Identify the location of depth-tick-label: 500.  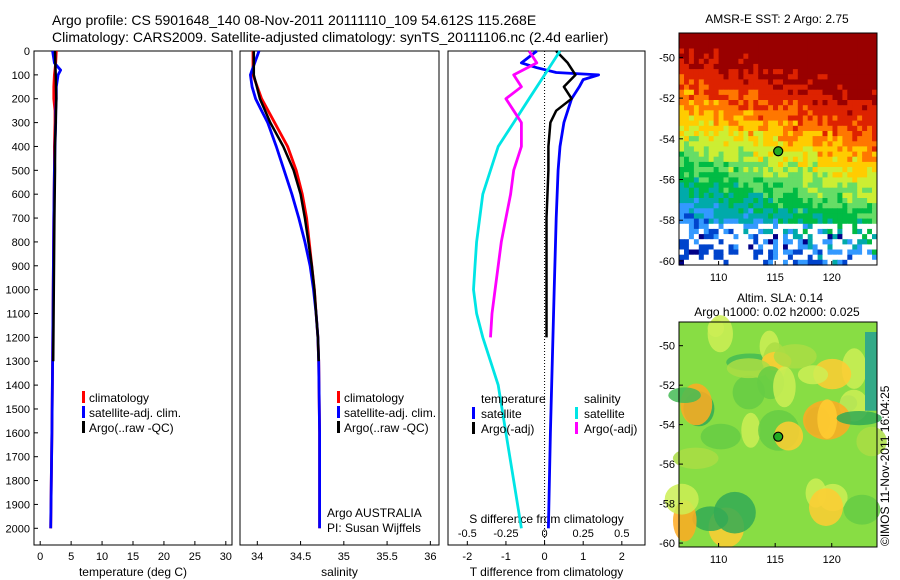
(21, 171).